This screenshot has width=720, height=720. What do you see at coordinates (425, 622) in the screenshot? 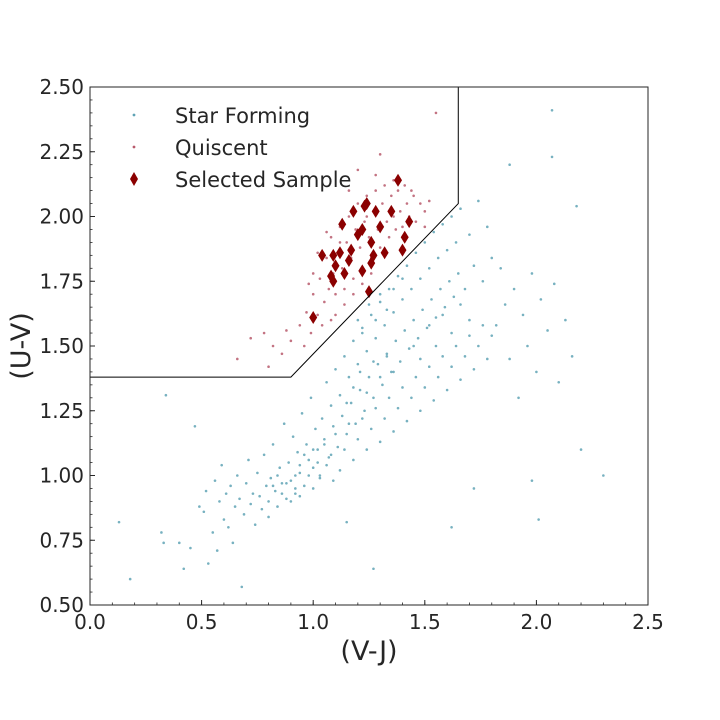
I see `x-tick-label: 1.5` at bounding box center [425, 622].